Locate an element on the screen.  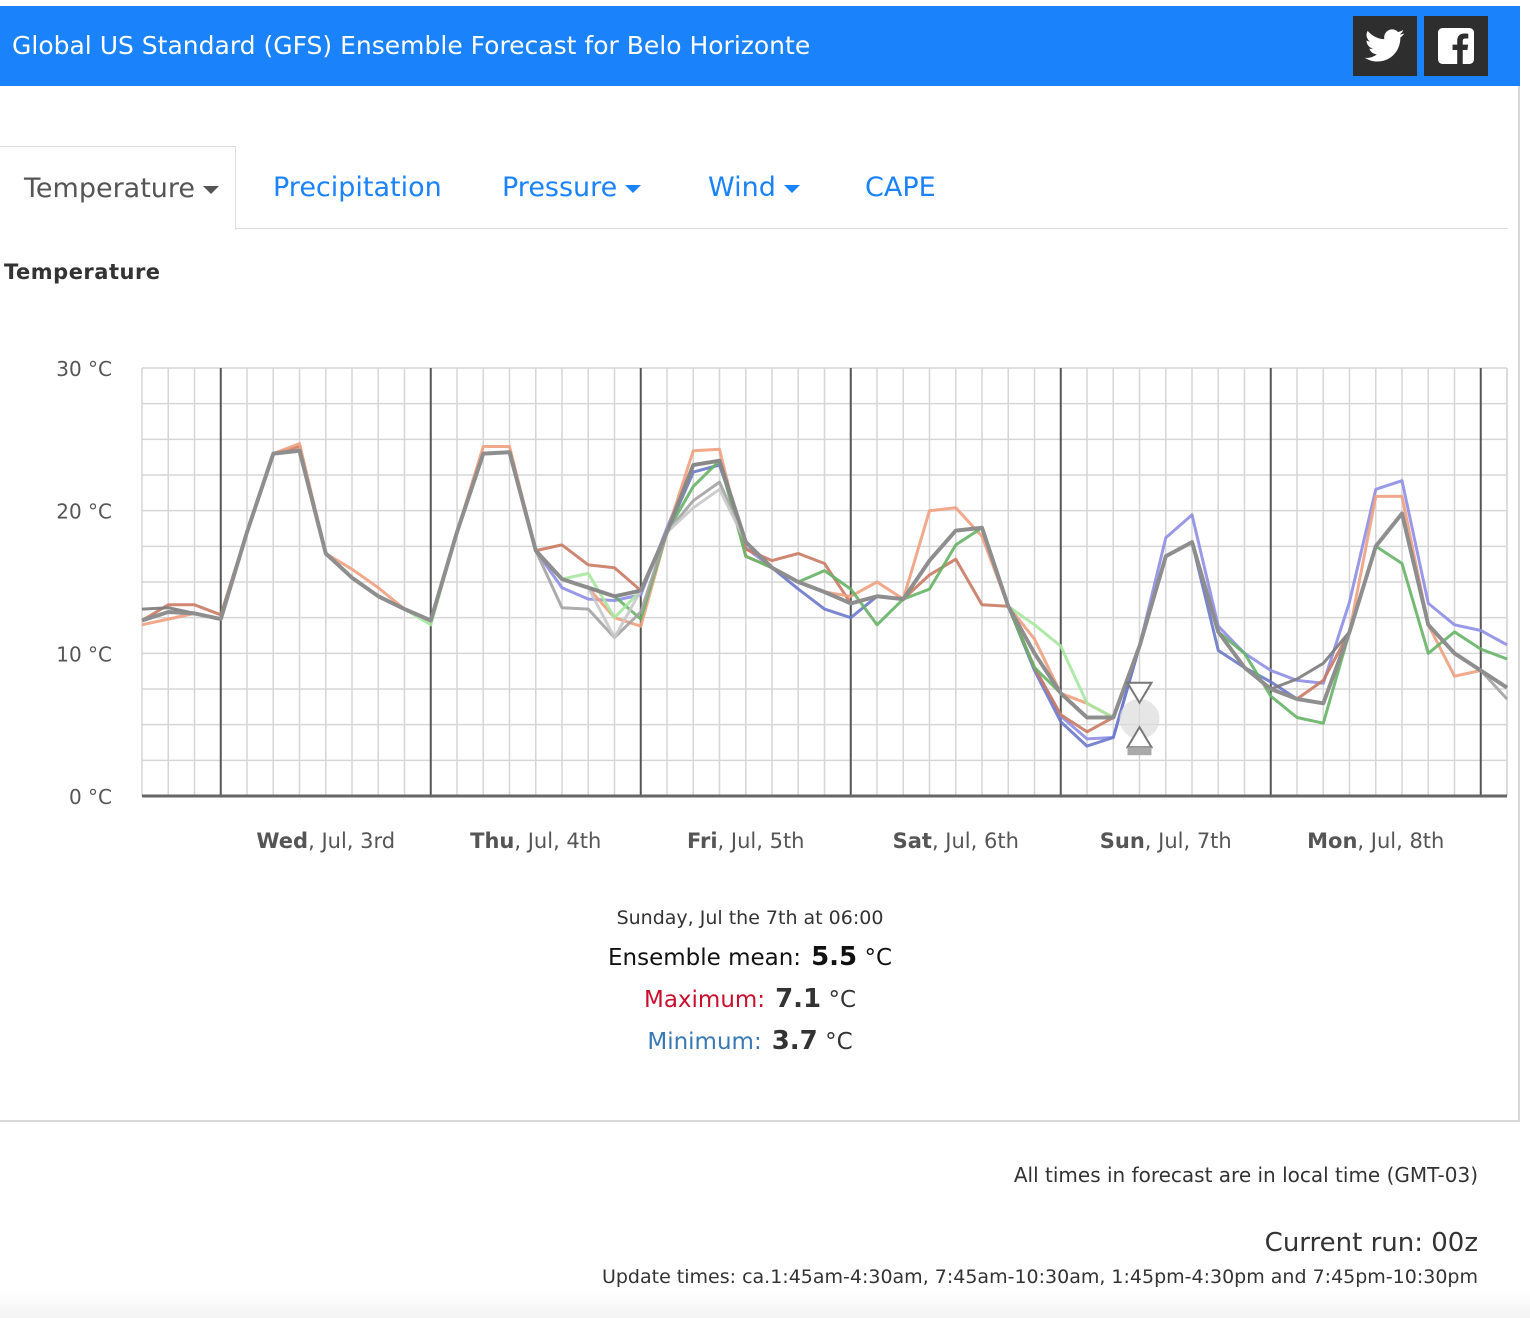
y-tick-label: 20 °C is located at coordinates (84, 512).